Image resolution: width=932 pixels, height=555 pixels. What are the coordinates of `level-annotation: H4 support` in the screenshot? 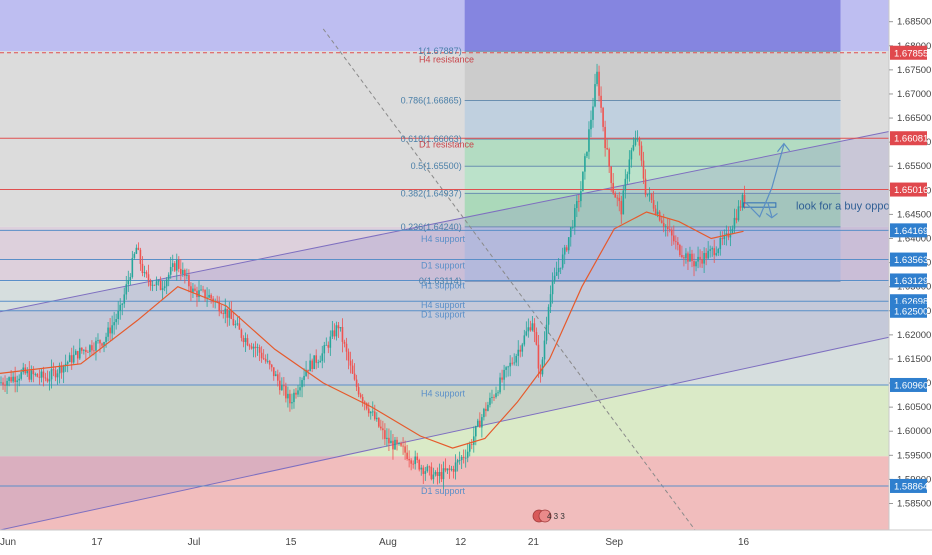 It's located at (443, 305).